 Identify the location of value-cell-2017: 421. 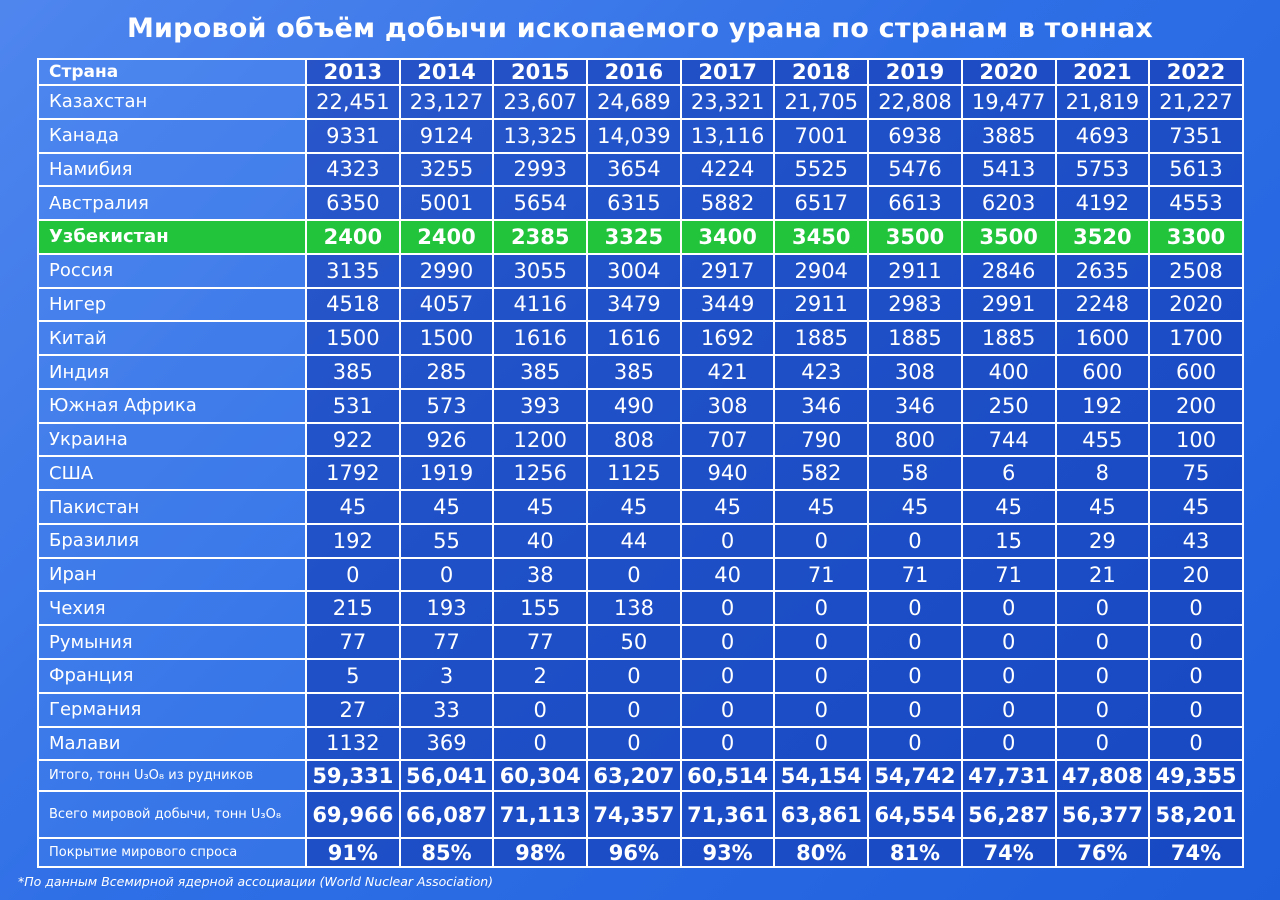
(727, 372).